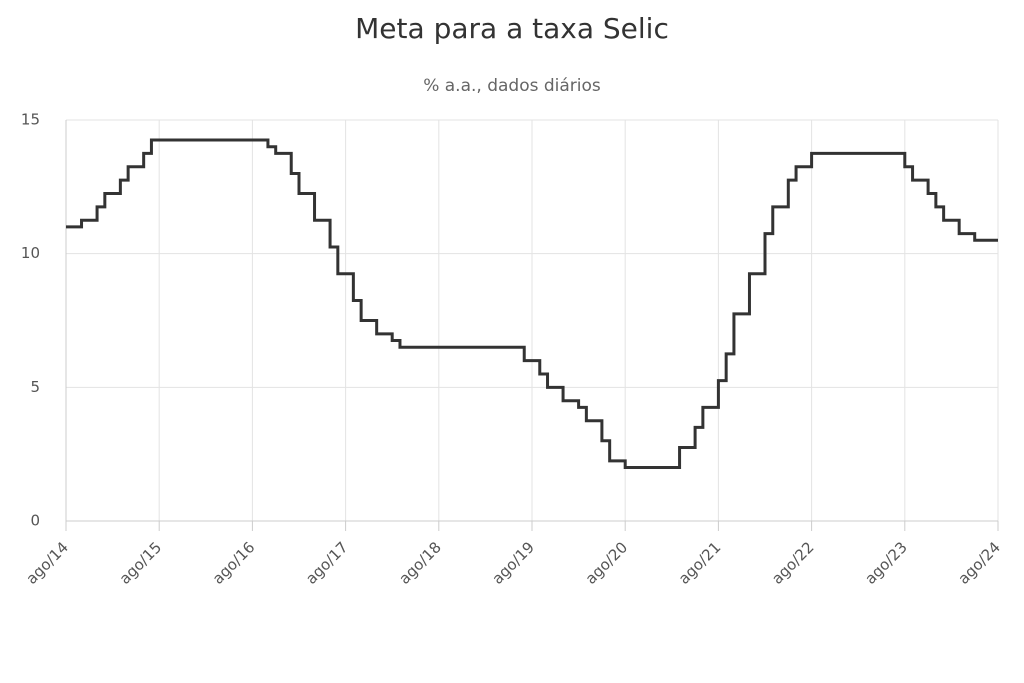  Describe the element at coordinates (512, 28) in the screenshot. I see `chart-title: Meta para a taxa Selic` at that location.